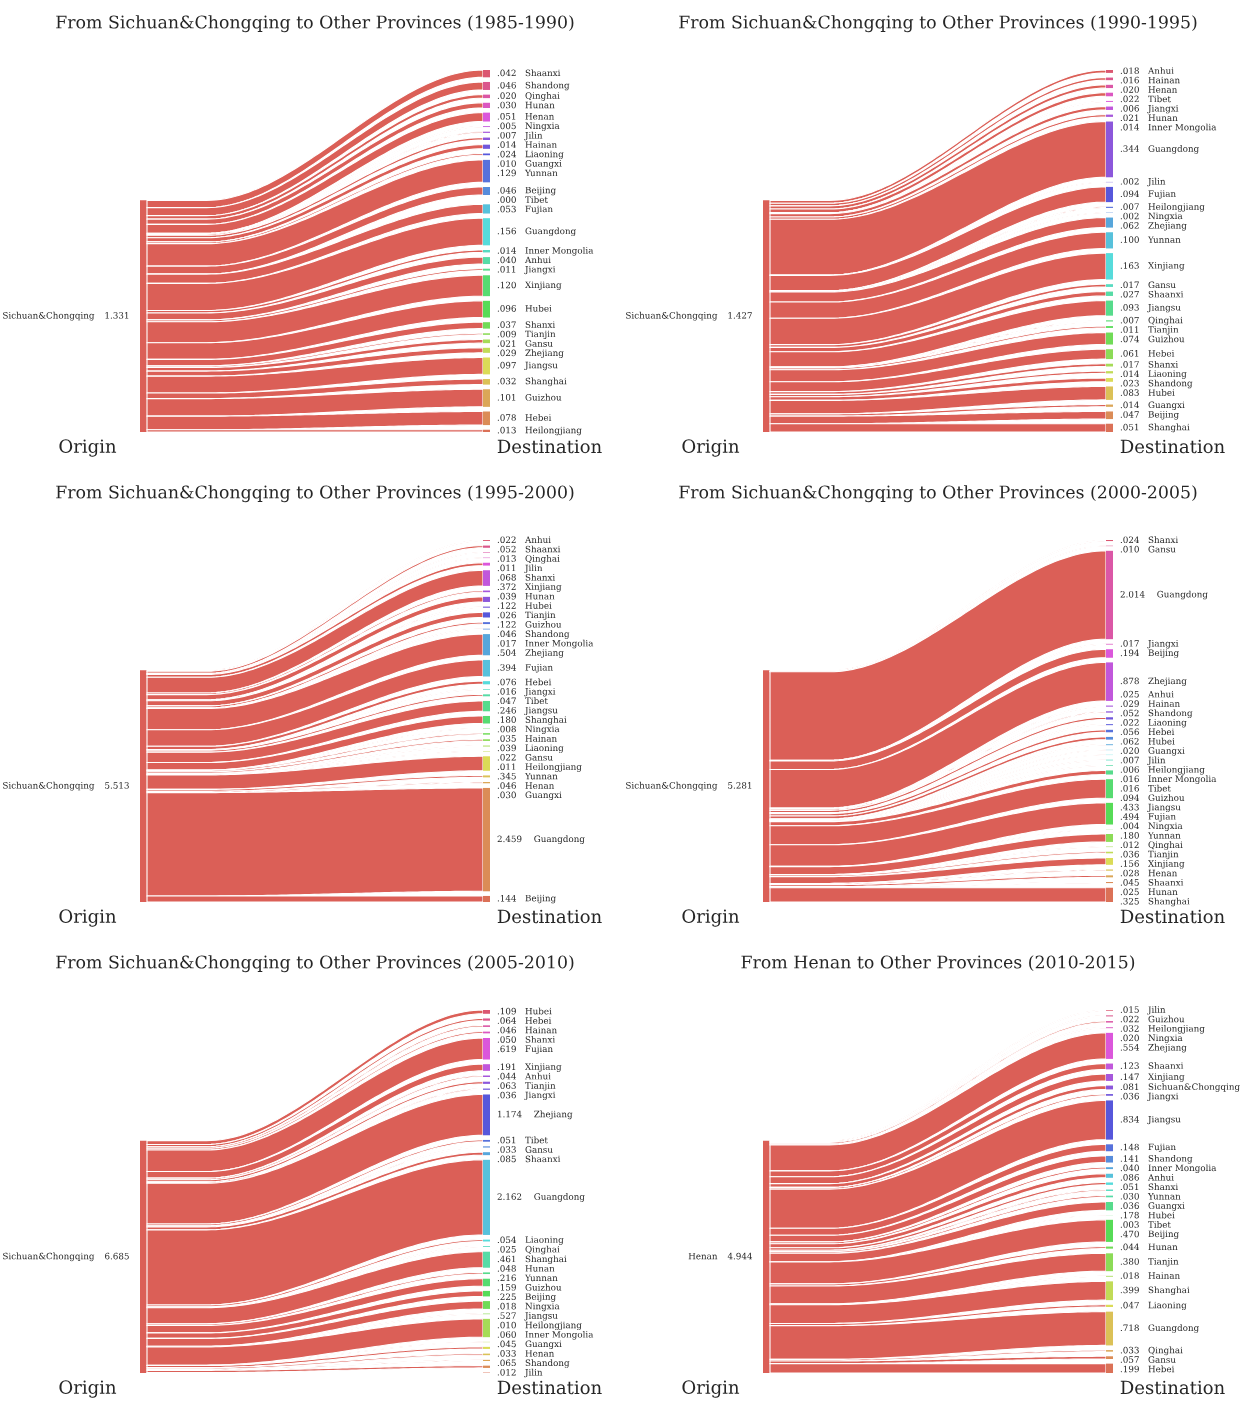  What do you see at coordinates (506, 231) in the screenshot?
I see `data-label: .156` at bounding box center [506, 231].